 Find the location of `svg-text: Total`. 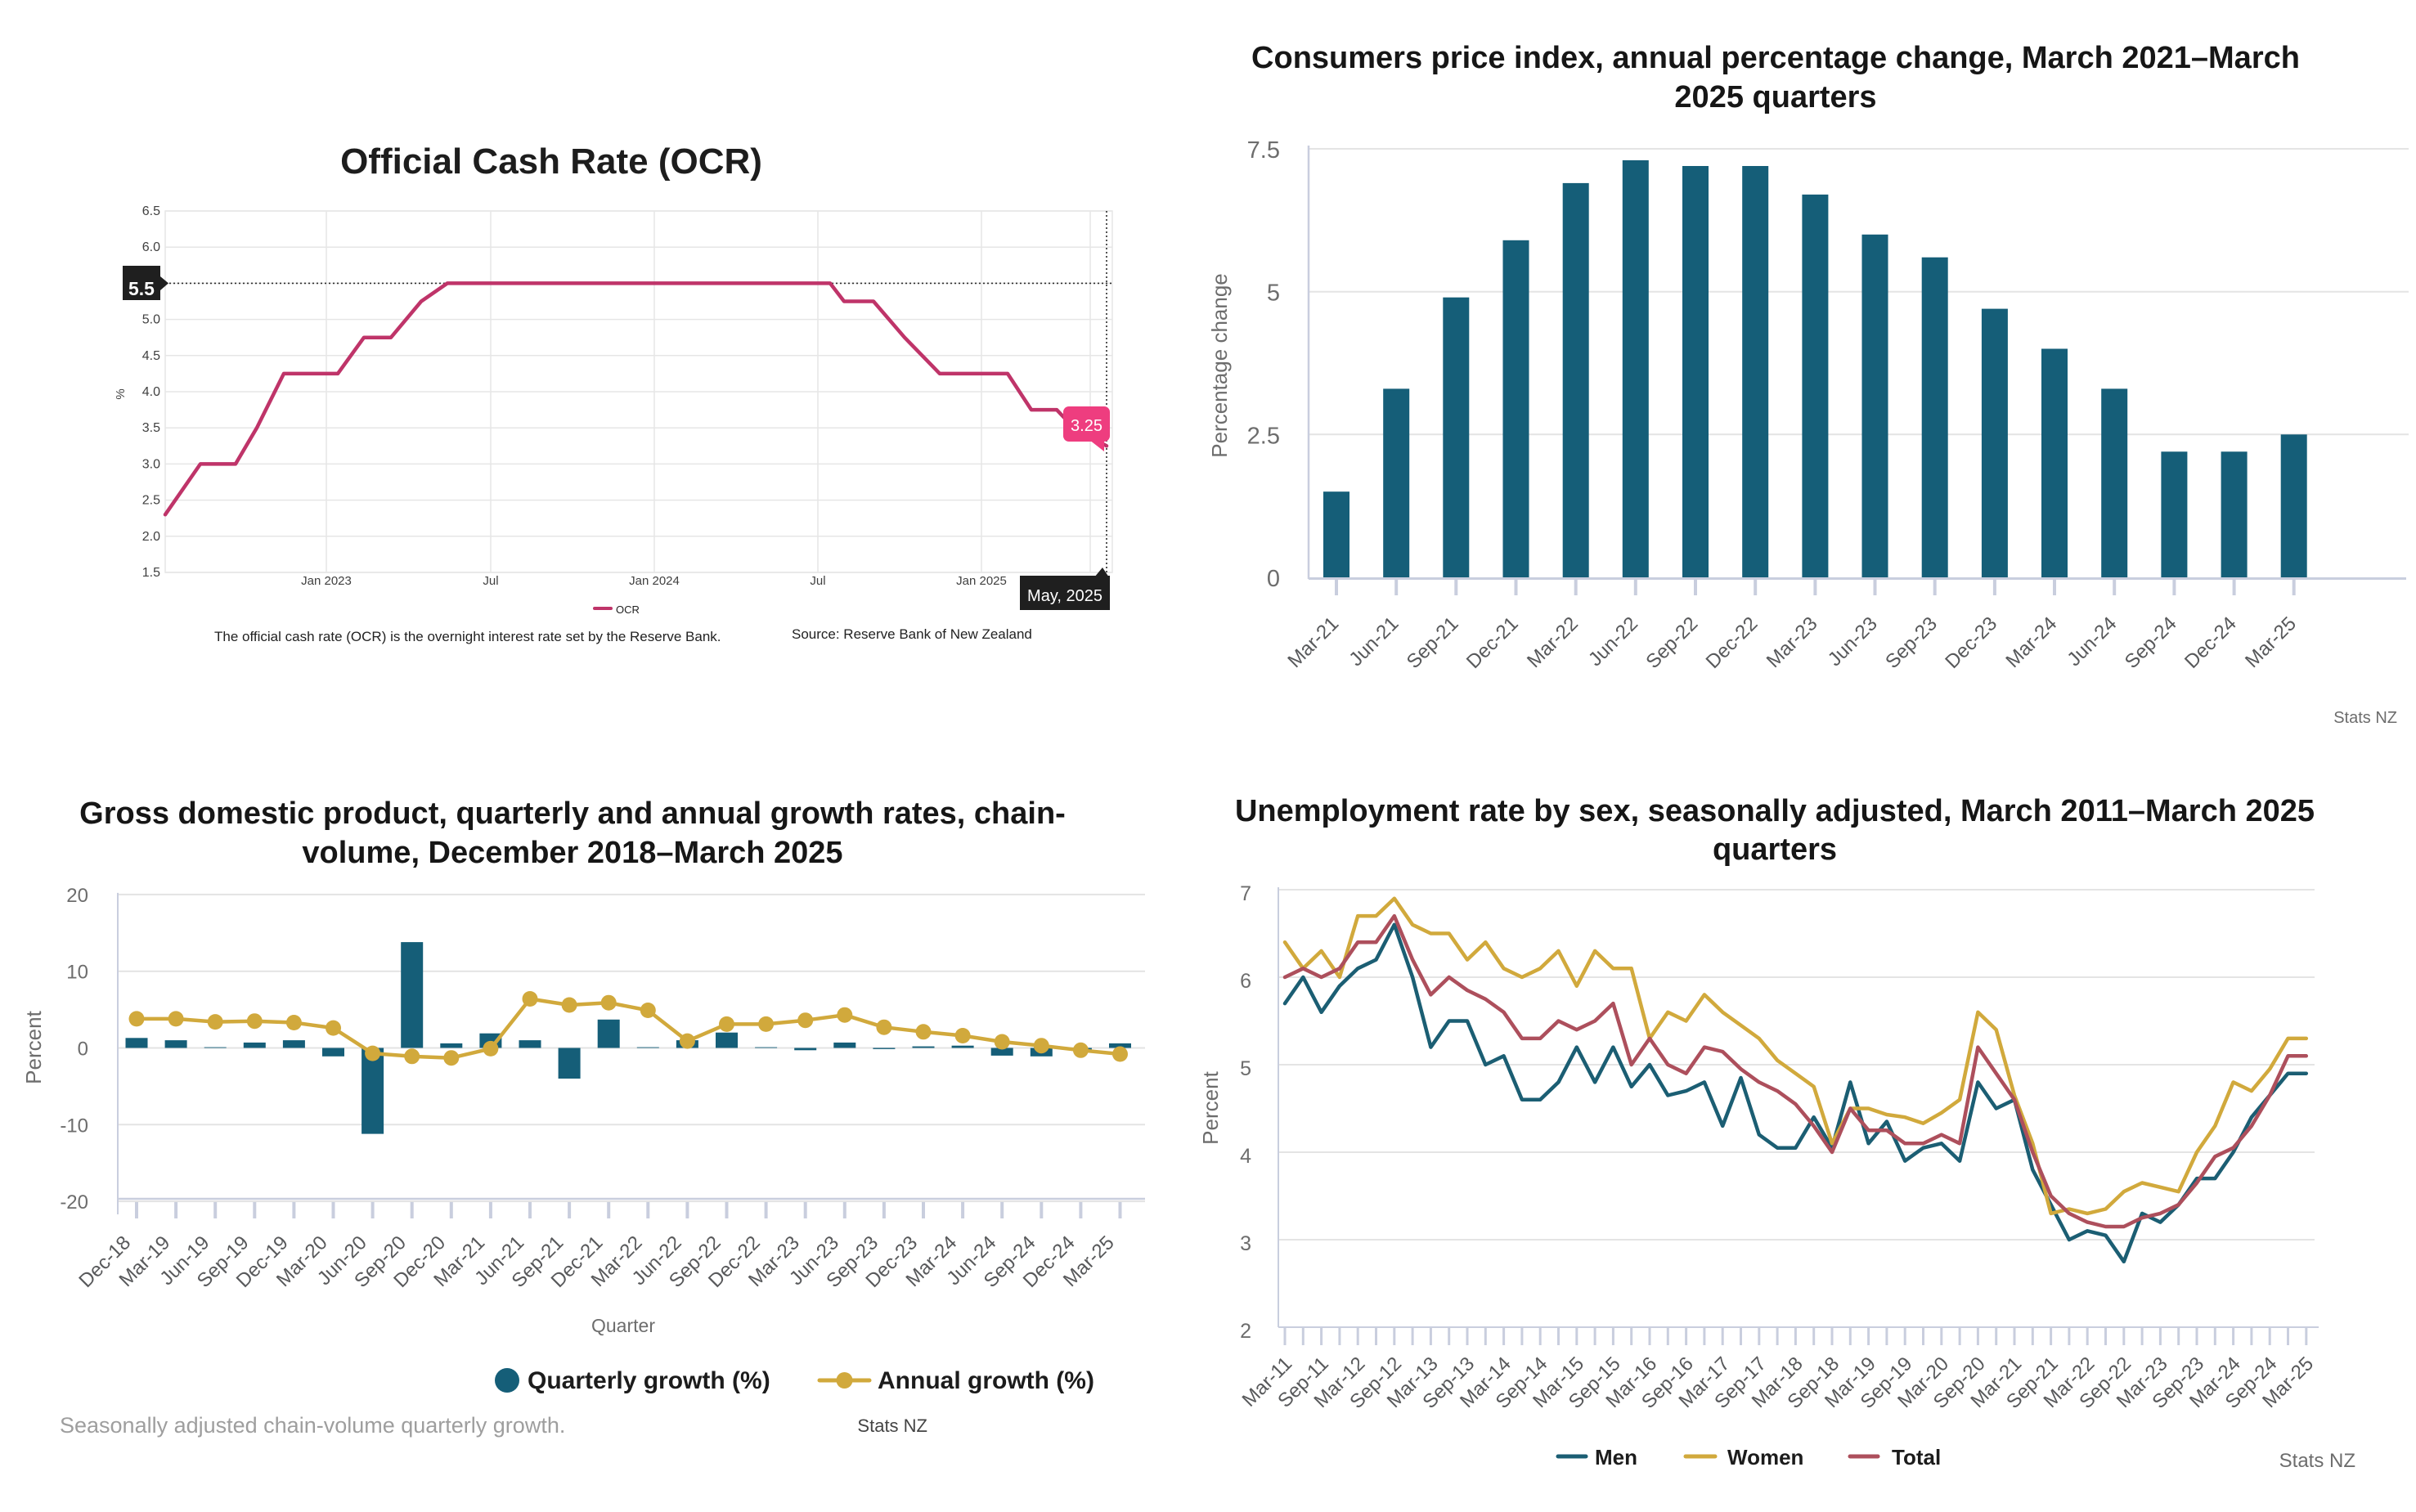

svg-text: Total is located at coordinates (1916, 1457).